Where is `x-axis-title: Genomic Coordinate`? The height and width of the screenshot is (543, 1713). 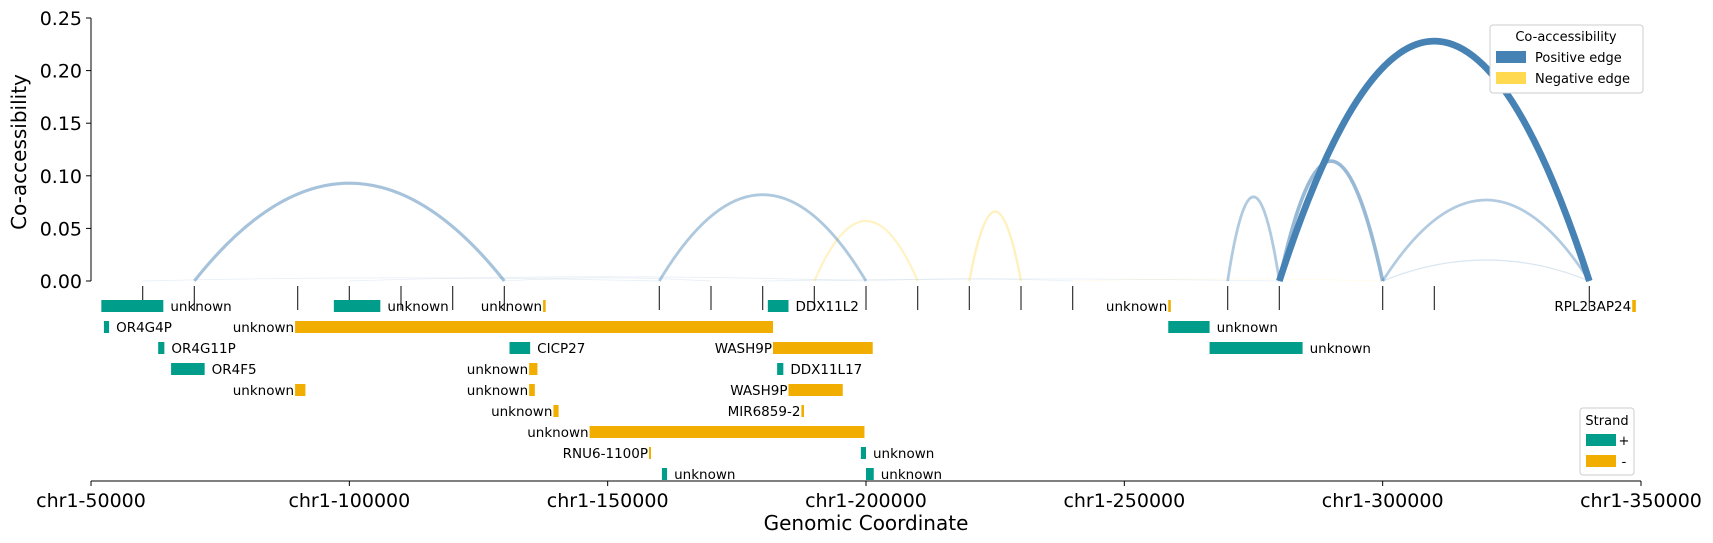 x-axis-title: Genomic Coordinate is located at coordinates (866, 523).